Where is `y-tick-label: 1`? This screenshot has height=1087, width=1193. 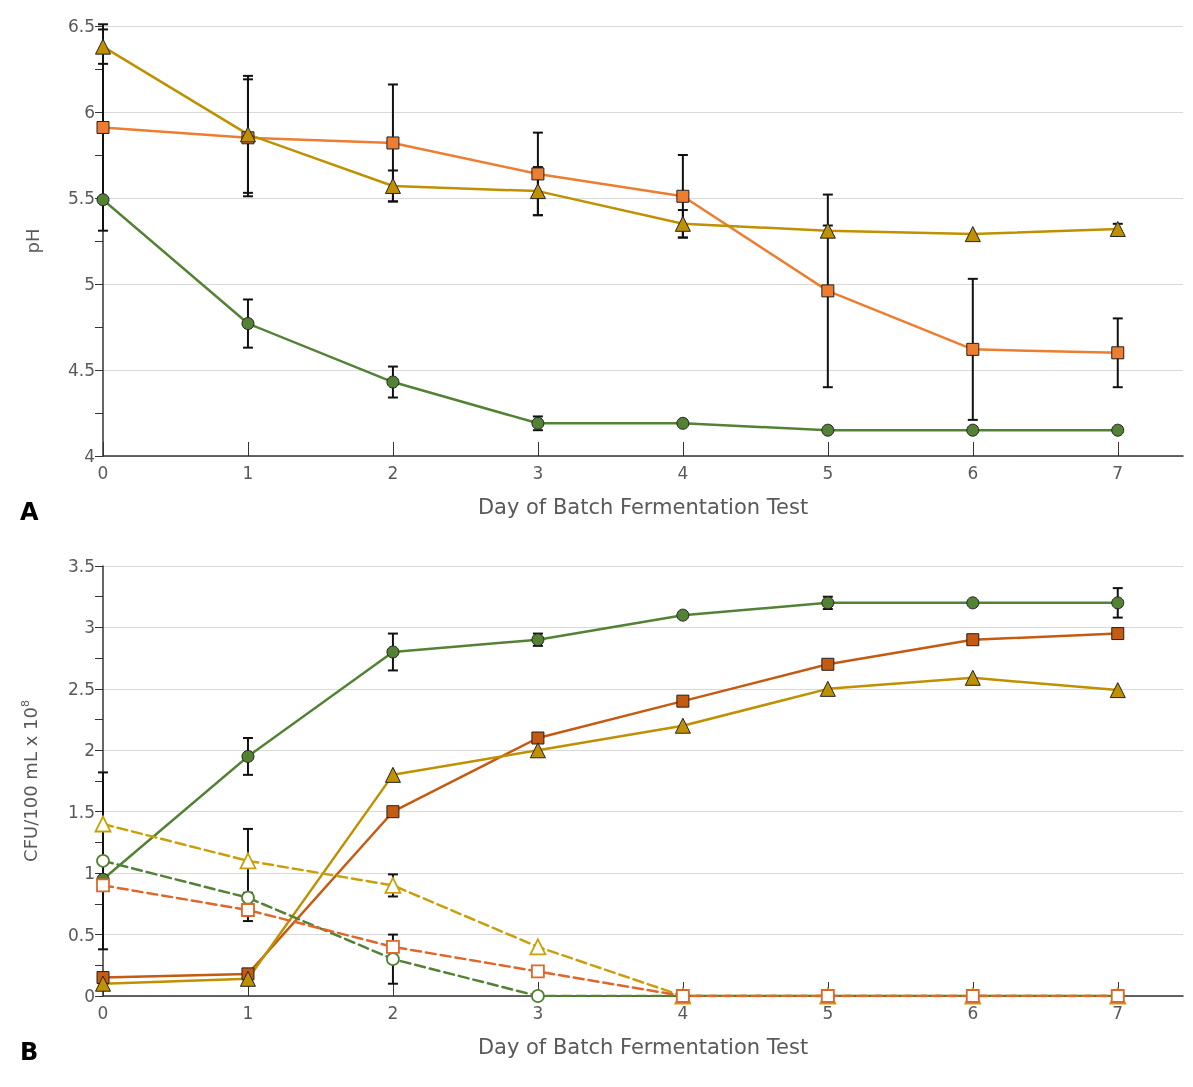 y-tick-label: 1 is located at coordinates (89, 873).